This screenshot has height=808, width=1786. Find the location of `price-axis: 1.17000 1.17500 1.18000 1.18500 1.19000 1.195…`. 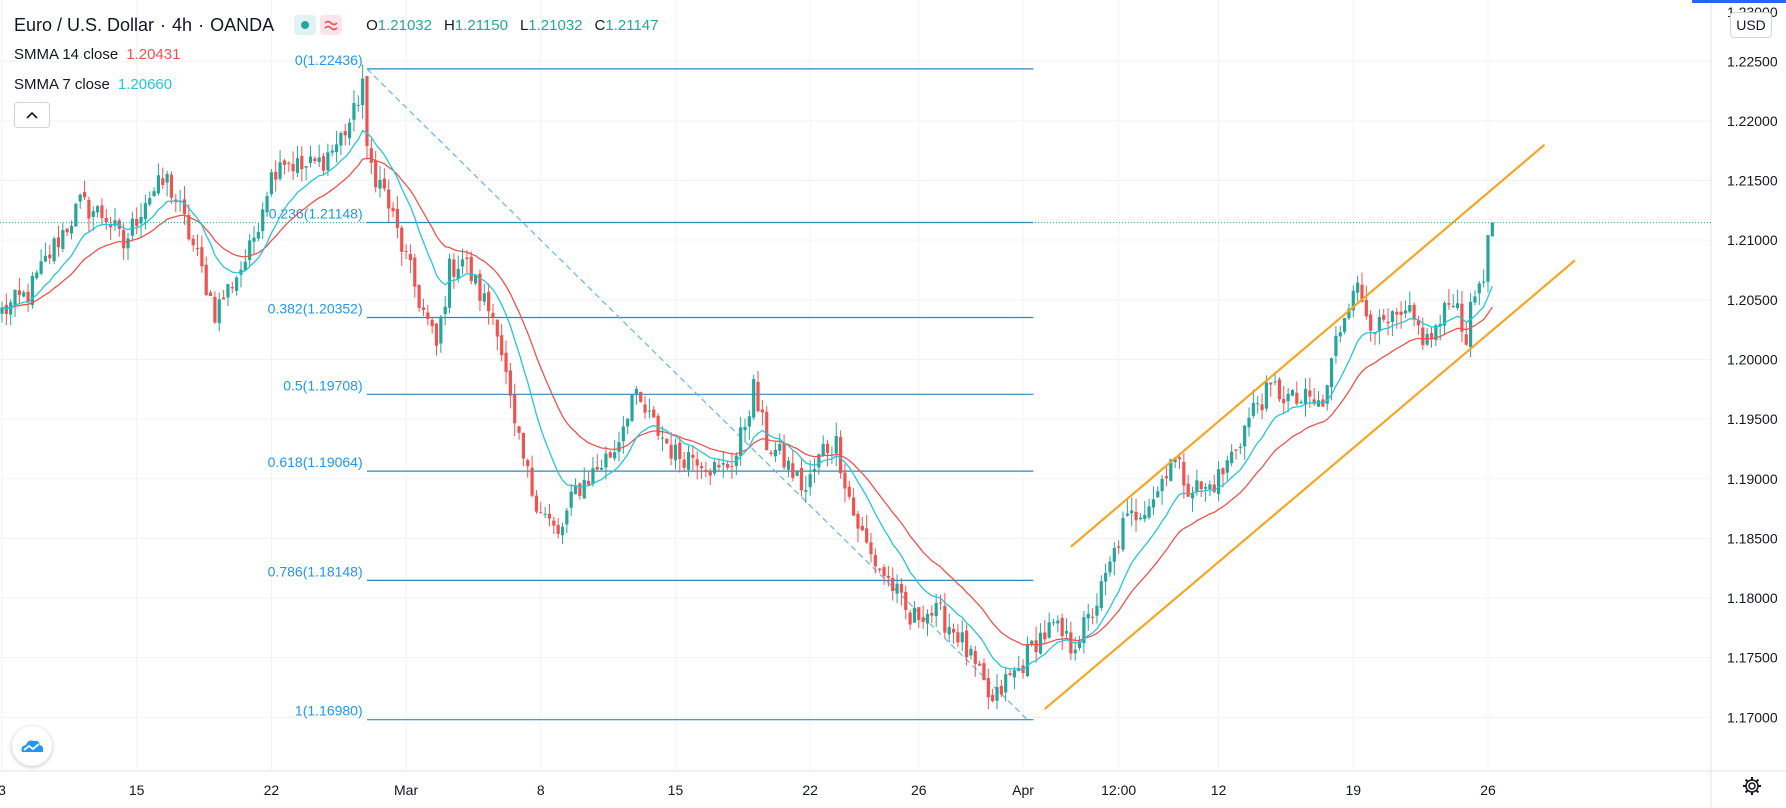

price-axis: 1.17000 1.17500 1.18000 1.18500 1.19000 1.195… is located at coordinates (1752, 364).